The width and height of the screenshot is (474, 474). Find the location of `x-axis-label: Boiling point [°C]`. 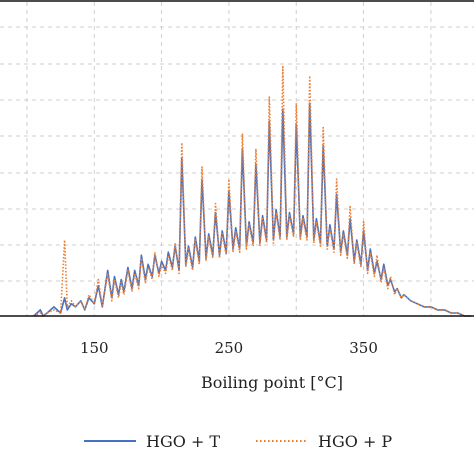

x-axis-label: Boiling point [°C] is located at coordinates (272, 382).